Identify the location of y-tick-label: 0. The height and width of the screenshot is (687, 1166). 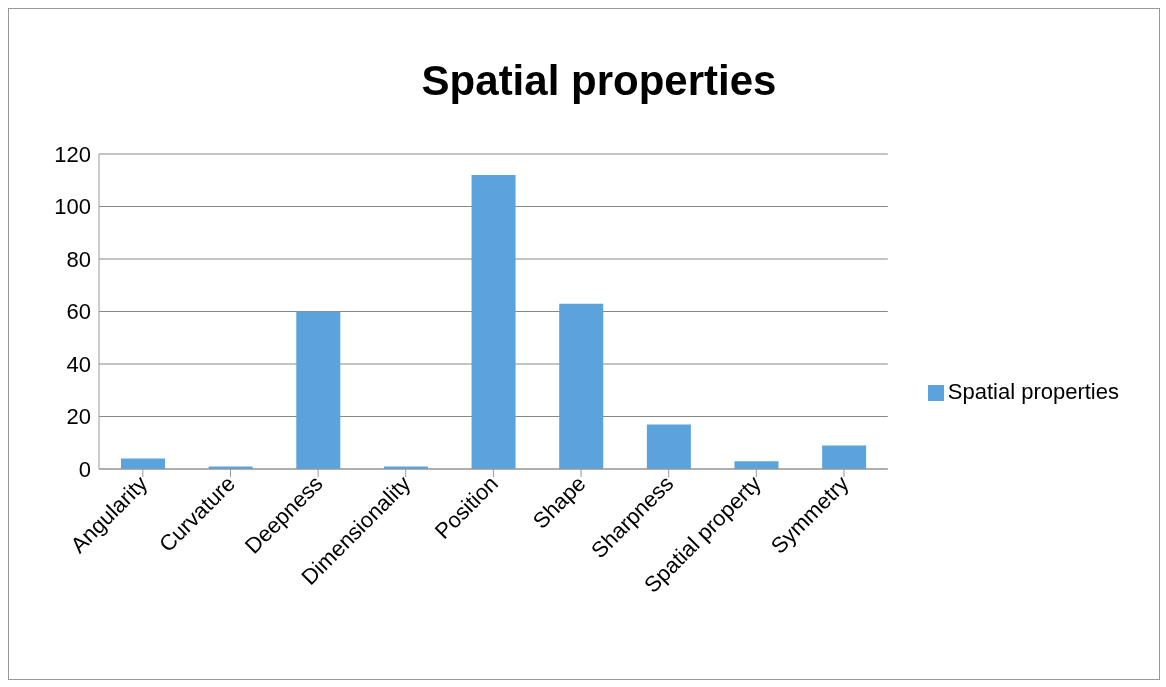
(84, 469).